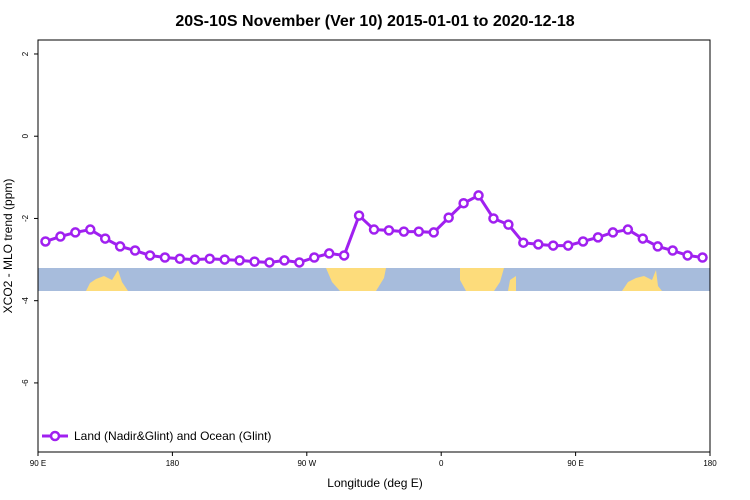 This screenshot has width=750, height=500. I want to click on y-tick-label: 2, so click(25, 53).